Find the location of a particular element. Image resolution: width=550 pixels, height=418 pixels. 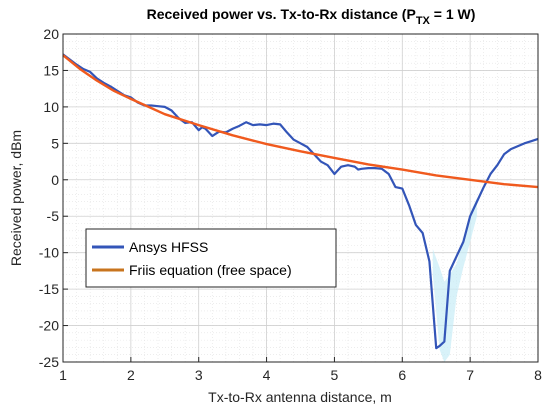

uncertainty-band is located at coordinates (454, 280).